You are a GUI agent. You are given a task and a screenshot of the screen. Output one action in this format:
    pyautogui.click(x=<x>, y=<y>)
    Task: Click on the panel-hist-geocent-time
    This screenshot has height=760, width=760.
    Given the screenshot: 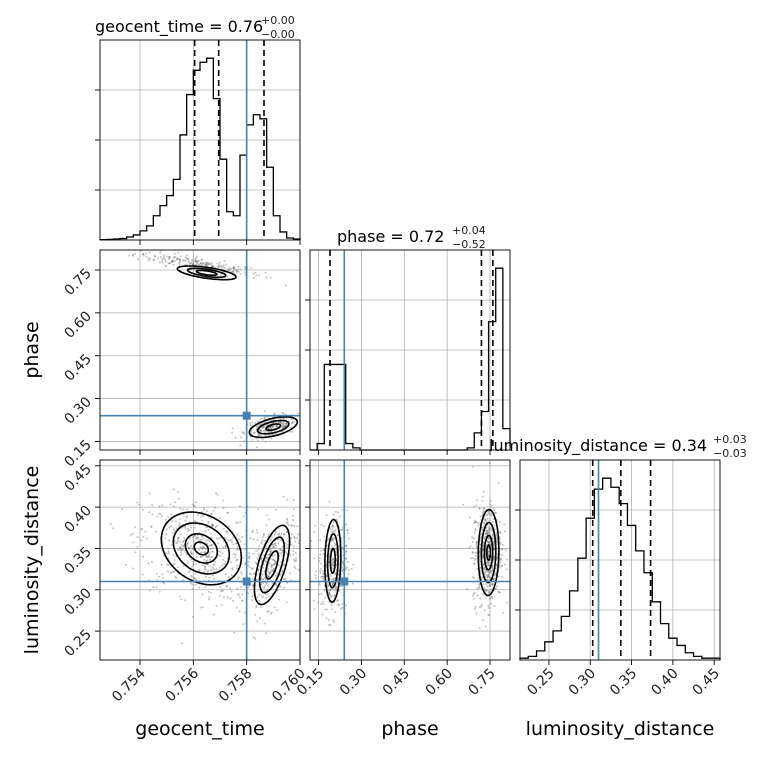 What is the action you would take?
    pyautogui.click(x=198, y=142)
    